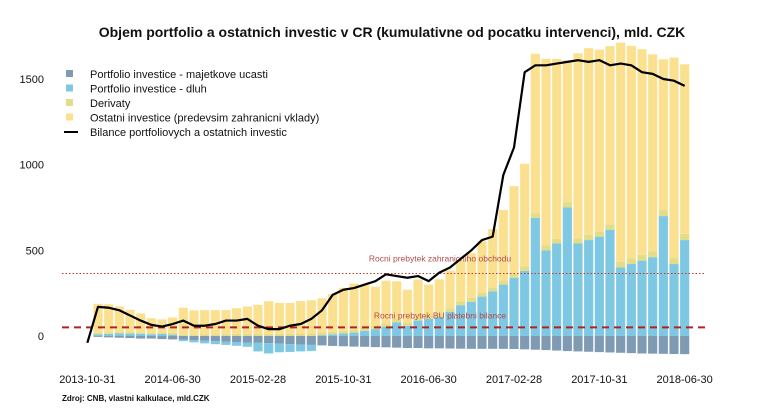 This screenshot has width=763, height=414. I want to click on y-tick-label: 1000, so click(32, 166).